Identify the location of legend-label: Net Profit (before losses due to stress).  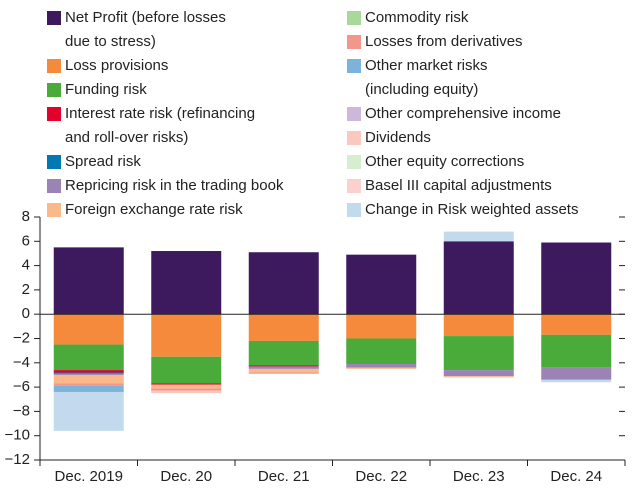
(145, 29).